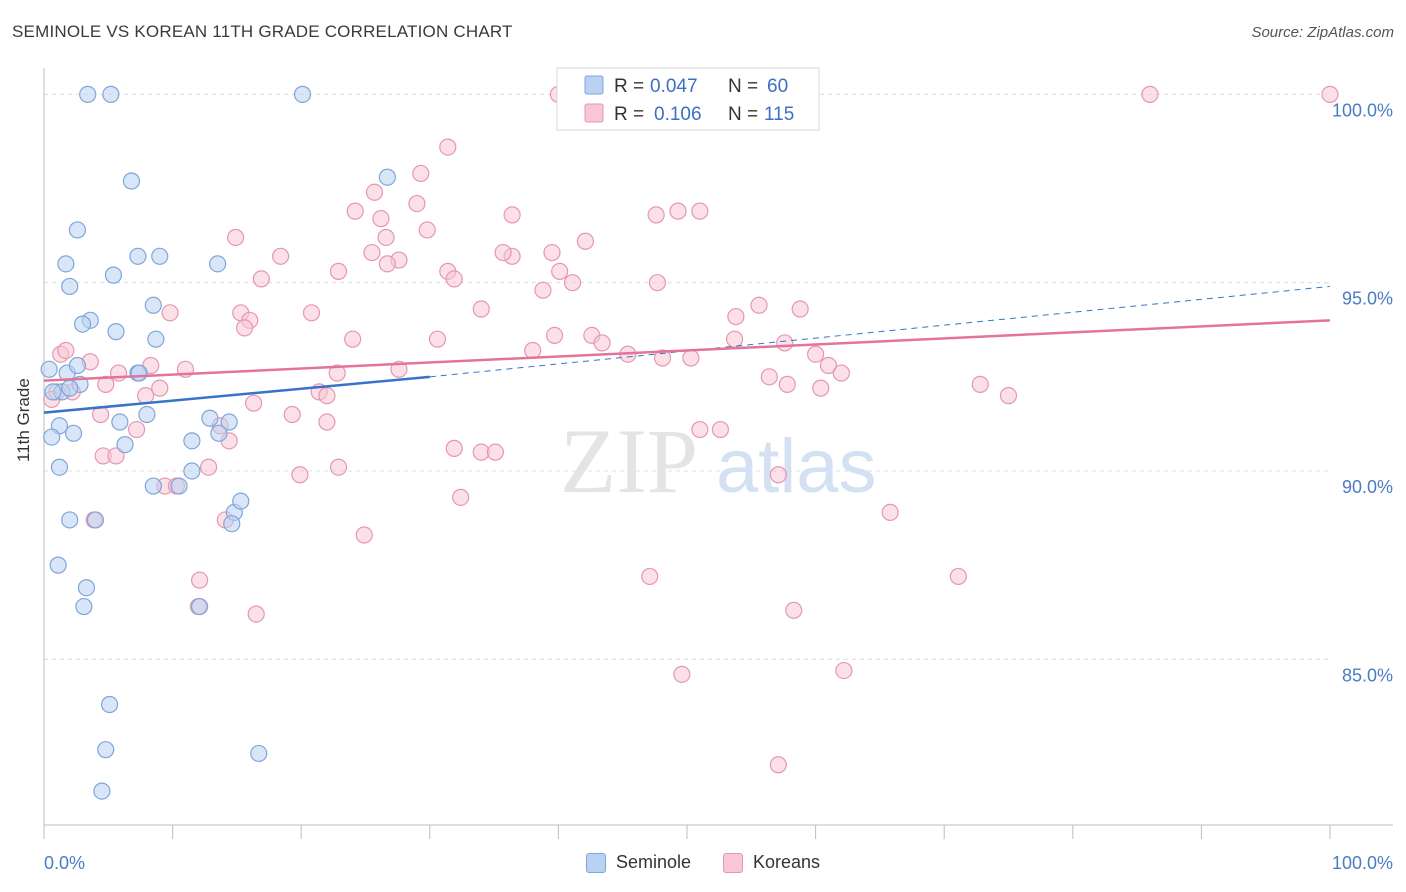 This screenshot has height=892, width=1406. I want to click on legend-swatch-seminole, so click(594, 85).